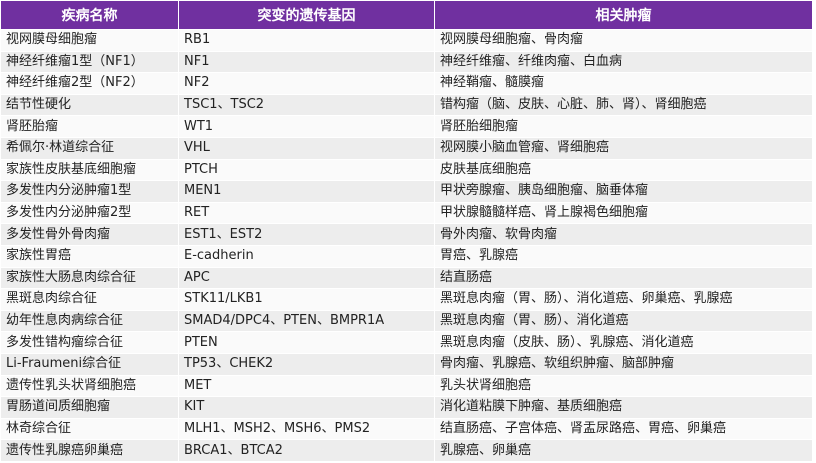  Describe the element at coordinates (89, 386) in the screenshot. I see `table-cell: 遗传性乳头状肾细胞癌` at that location.